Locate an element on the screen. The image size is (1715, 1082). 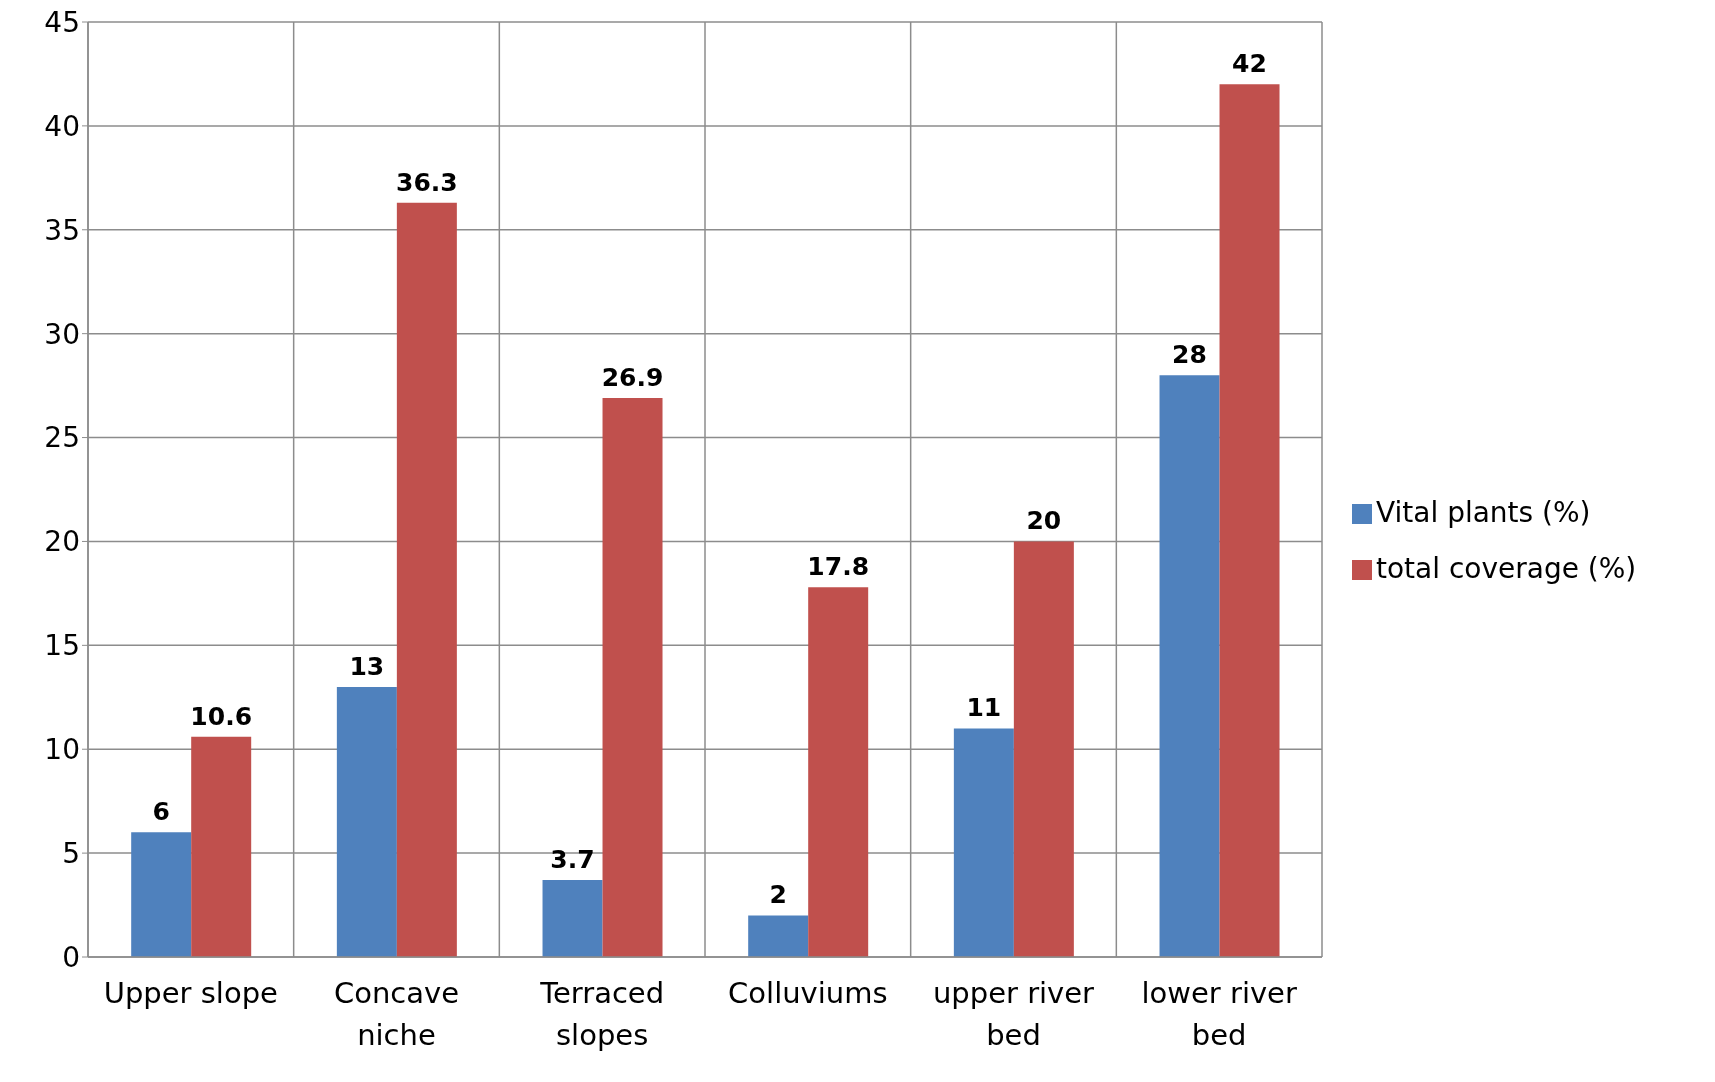
y-tick-label: 0 is located at coordinates (71, 957).